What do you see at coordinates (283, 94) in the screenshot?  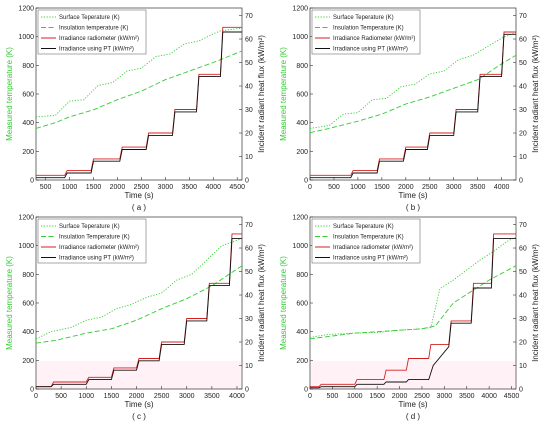 I see `y-left-axis-label: Measured temperature (K)` at bounding box center [283, 94].